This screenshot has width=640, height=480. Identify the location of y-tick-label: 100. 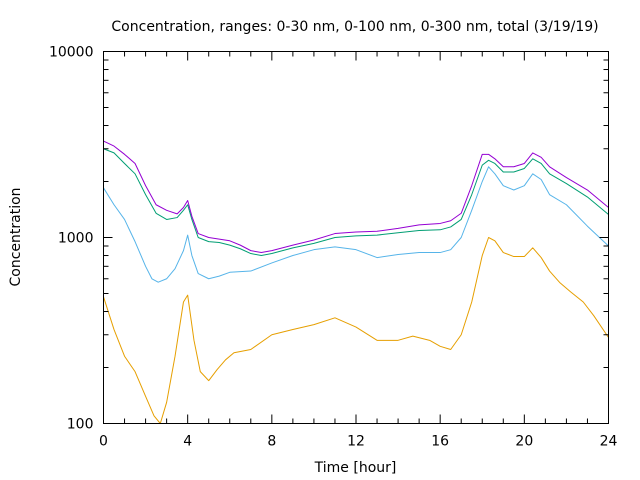
(80, 425).